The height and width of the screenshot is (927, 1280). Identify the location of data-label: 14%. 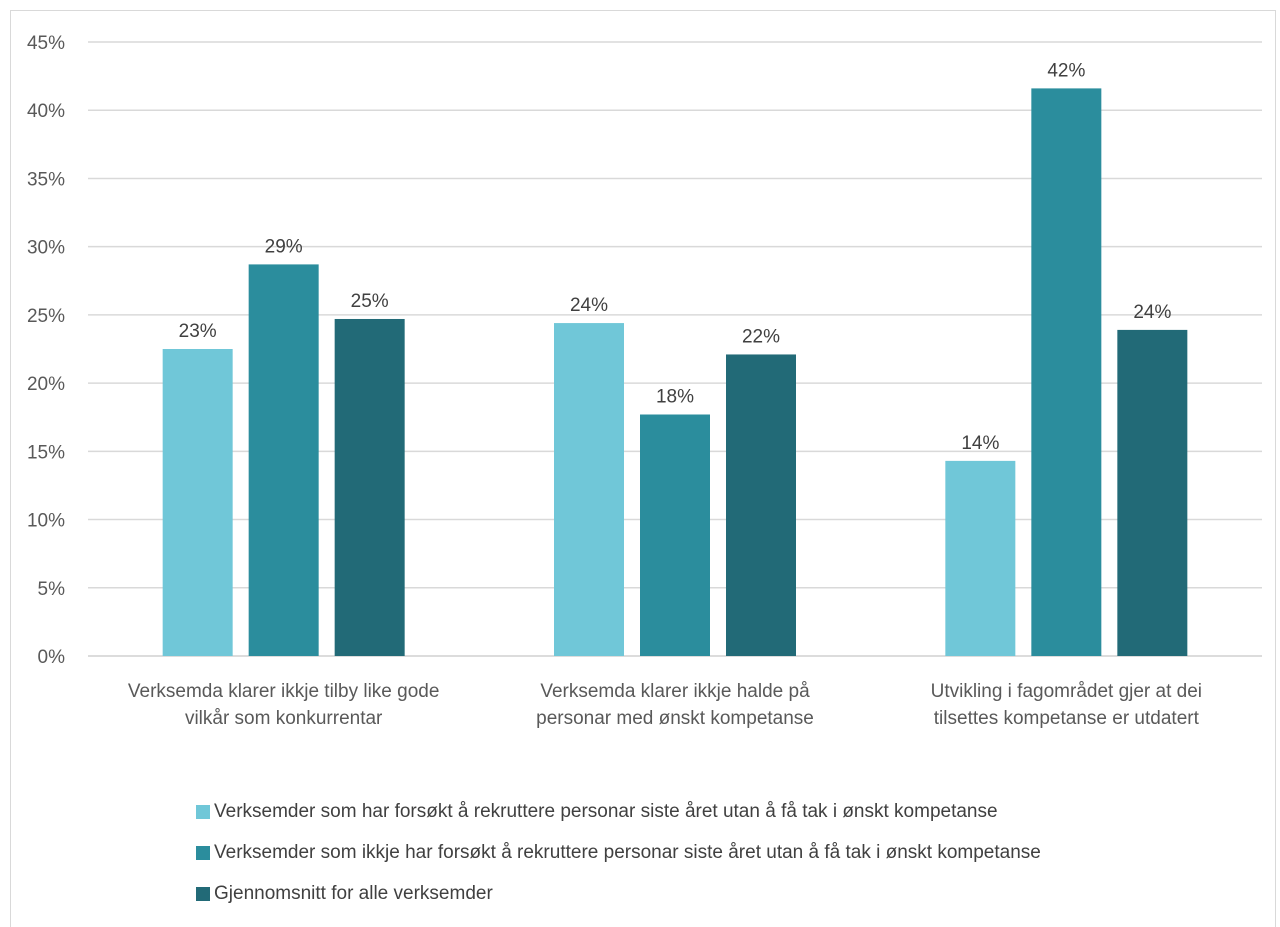
(980, 443).